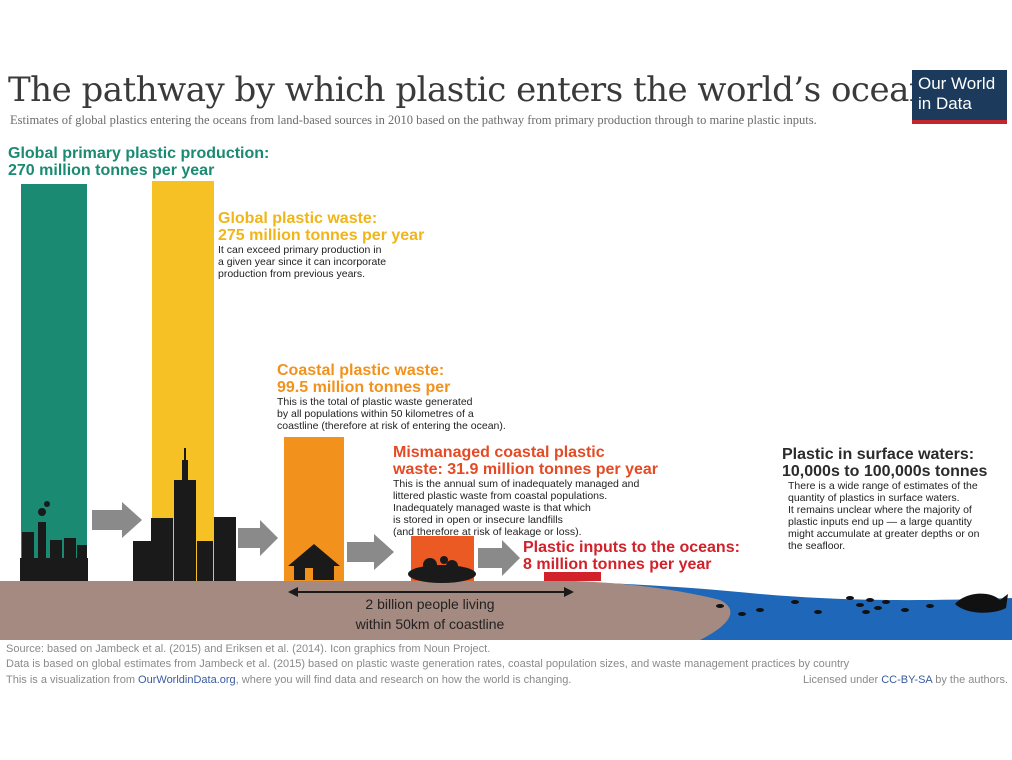  I want to click on inputs-title: Plastic inputs to the oceans:, so click(631, 547).